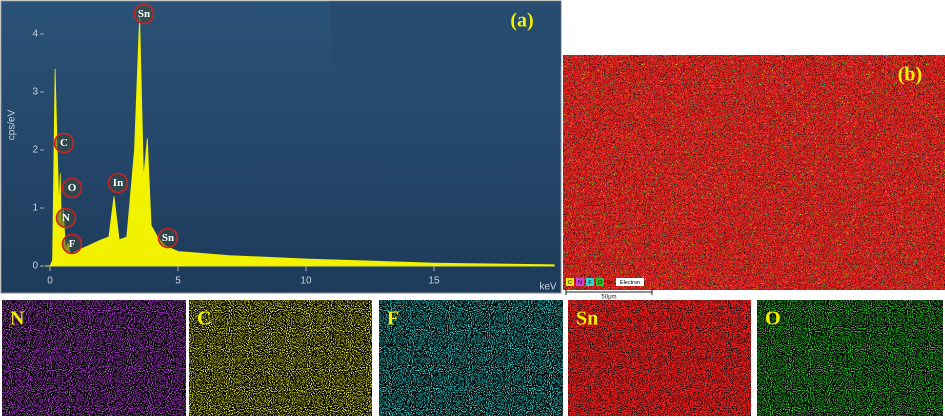 This screenshot has width=945, height=418. I want to click on legend-label: Sn, so click(610, 283).